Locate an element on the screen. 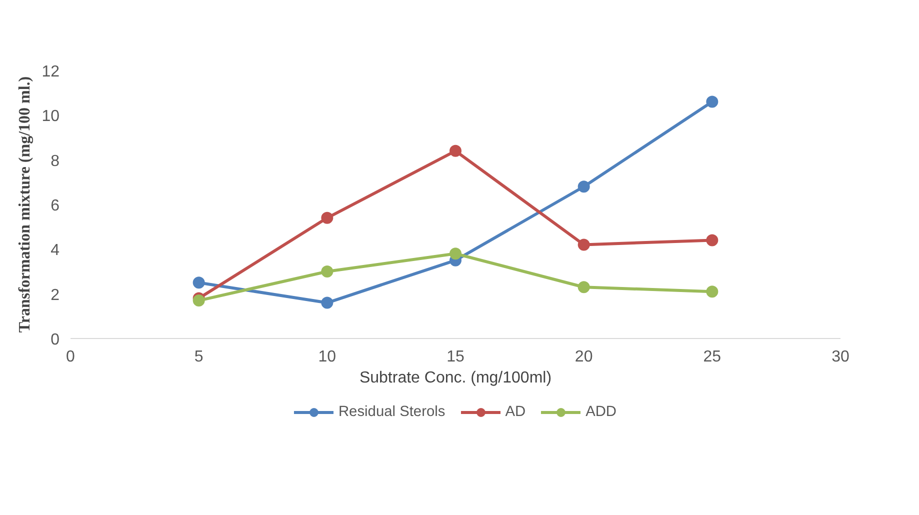 Image resolution: width=919 pixels, height=515 pixels. legend-label: Residual Sterols is located at coordinates (392, 412).